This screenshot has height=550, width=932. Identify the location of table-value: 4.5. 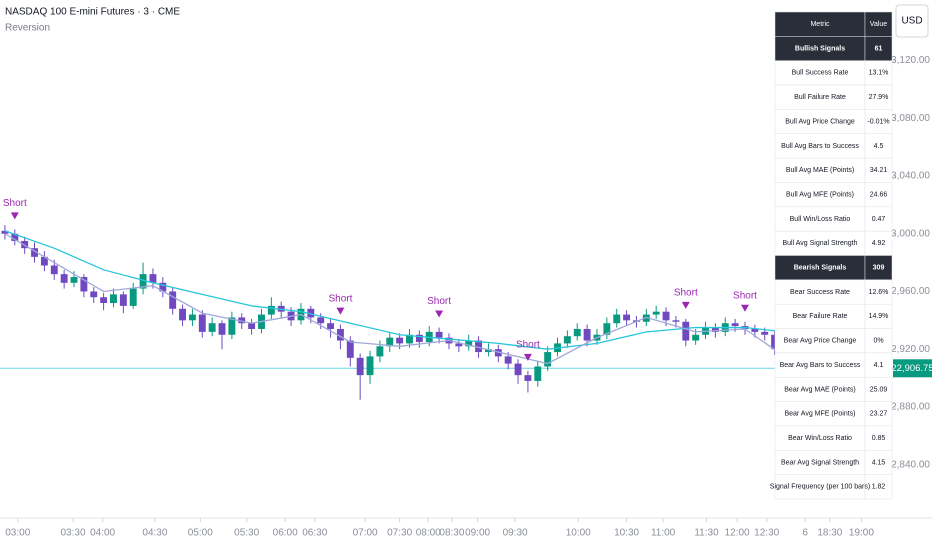
(879, 146).